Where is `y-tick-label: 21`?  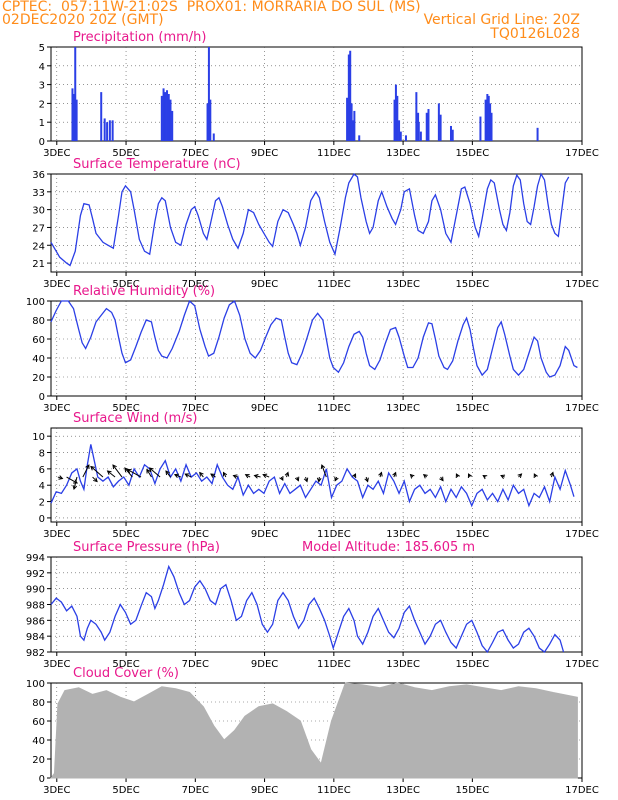
y-tick-label: 21 is located at coordinates (38, 264).